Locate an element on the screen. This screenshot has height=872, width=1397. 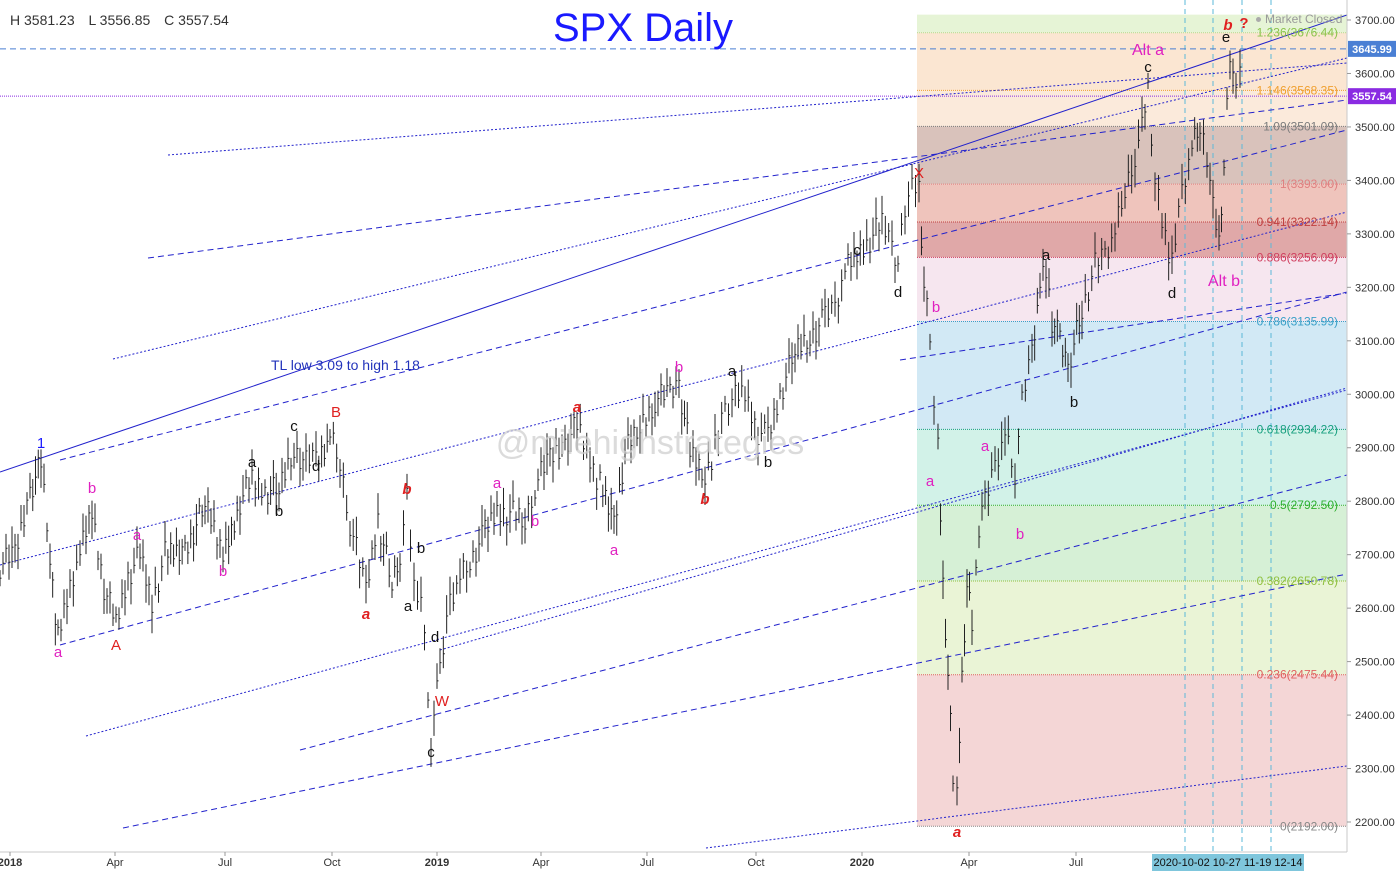
x-highlight-range is located at coordinates (1228, 862).